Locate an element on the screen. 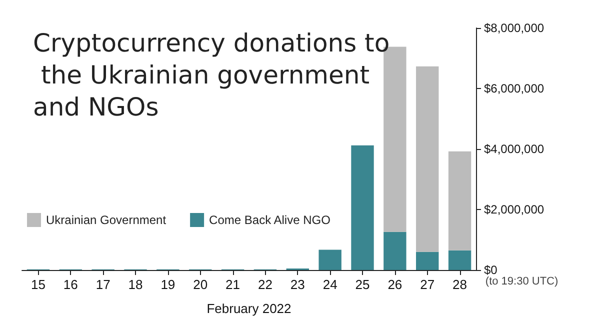 This screenshot has height=328, width=596. x-tick-label: 15 is located at coordinates (38, 284).